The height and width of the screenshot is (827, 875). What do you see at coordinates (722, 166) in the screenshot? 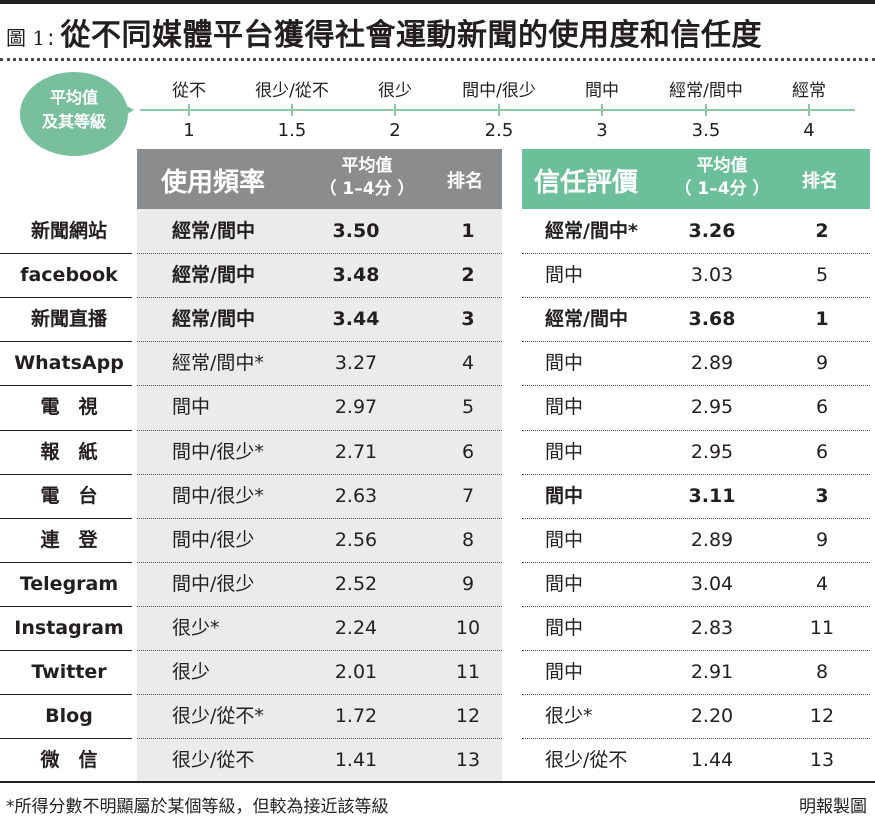
I see `trust-avg-header-line1: 平均值` at bounding box center [722, 166].